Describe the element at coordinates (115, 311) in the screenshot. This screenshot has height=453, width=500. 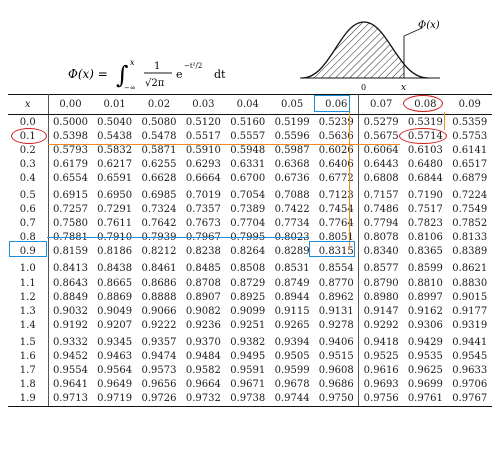
I see `table-cell: 0.9049` at that location.